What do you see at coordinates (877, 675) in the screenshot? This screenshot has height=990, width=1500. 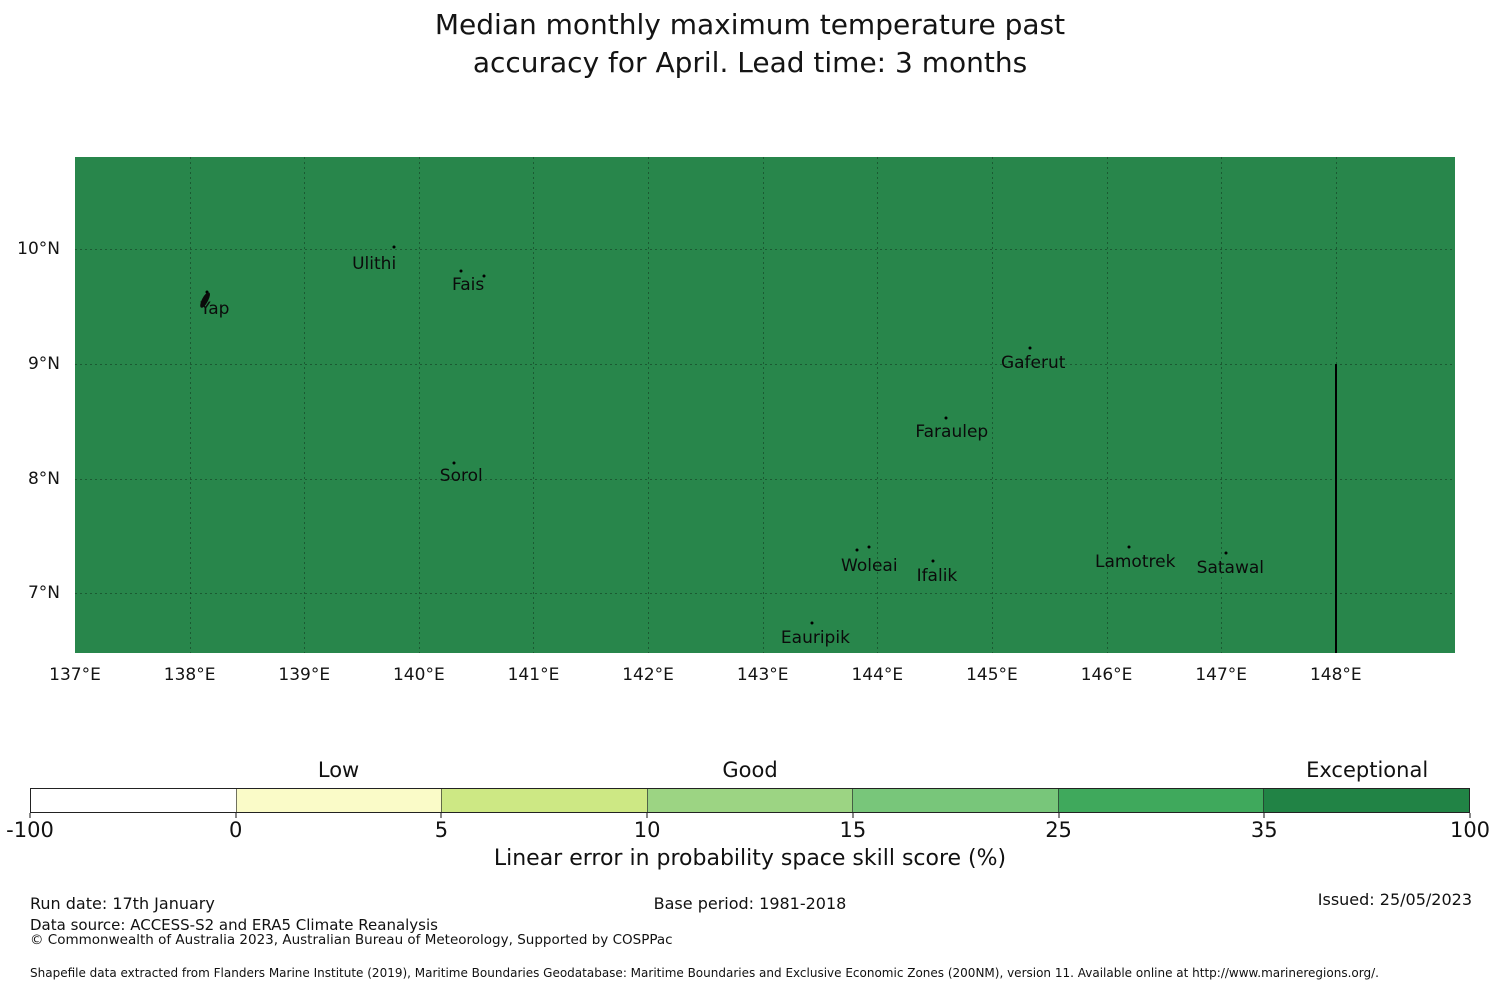 I see `x-tick-label: 144°E` at bounding box center [877, 675].